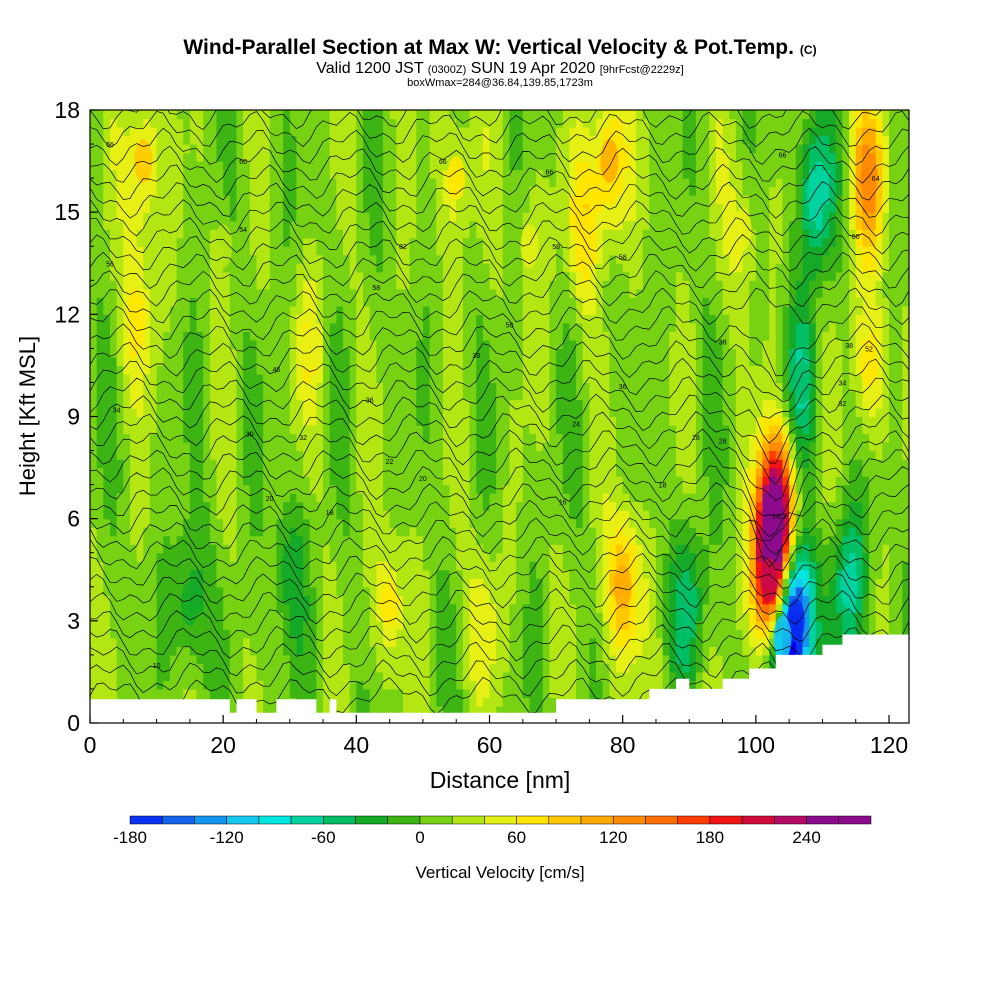 This screenshot has height=1000, width=1000. I want to click on valid-utc: (0300Z), so click(447, 70).